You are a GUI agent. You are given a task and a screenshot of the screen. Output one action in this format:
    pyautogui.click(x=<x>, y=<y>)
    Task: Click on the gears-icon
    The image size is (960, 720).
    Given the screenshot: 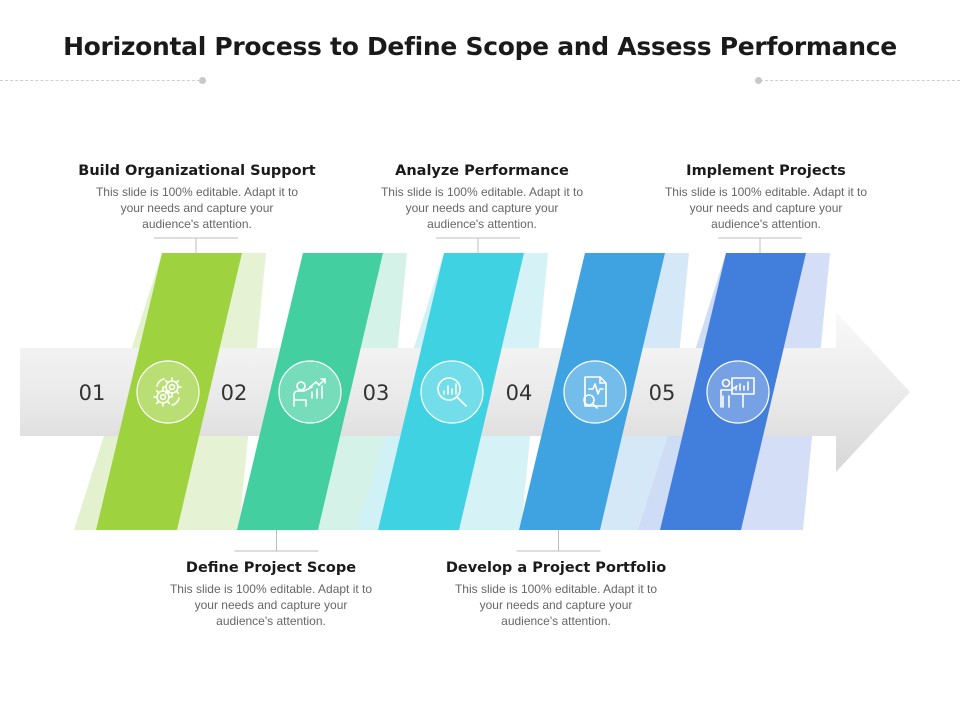 What is the action you would take?
    pyautogui.click(x=167, y=392)
    